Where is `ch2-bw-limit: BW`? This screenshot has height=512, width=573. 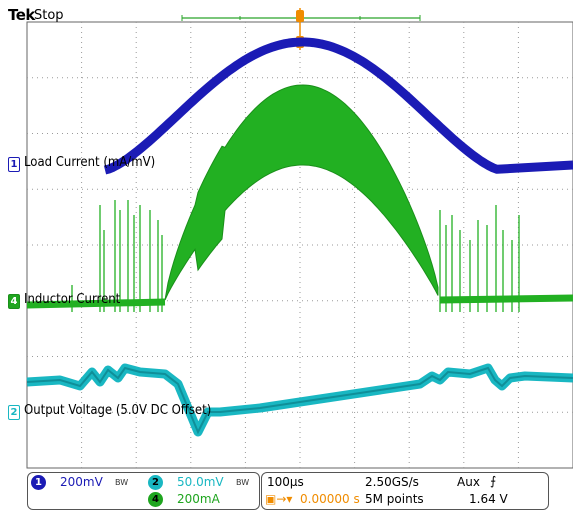
ch2-bw-limit: BW is located at coordinates (243, 482).